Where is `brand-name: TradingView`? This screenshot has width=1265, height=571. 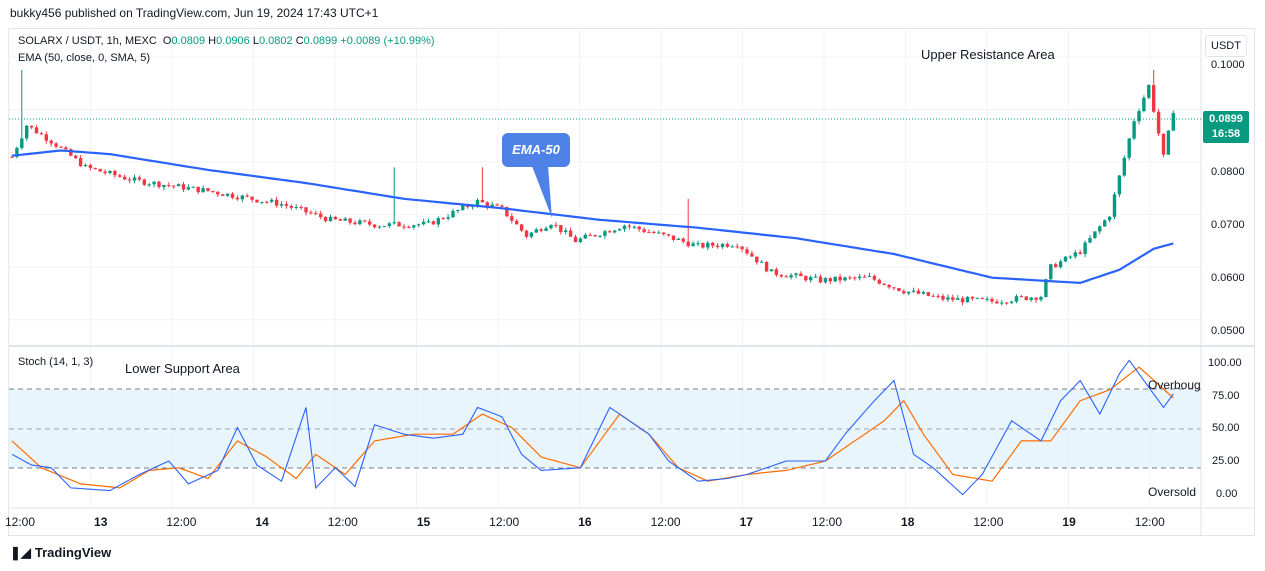 brand-name: TradingView is located at coordinates (73, 552).